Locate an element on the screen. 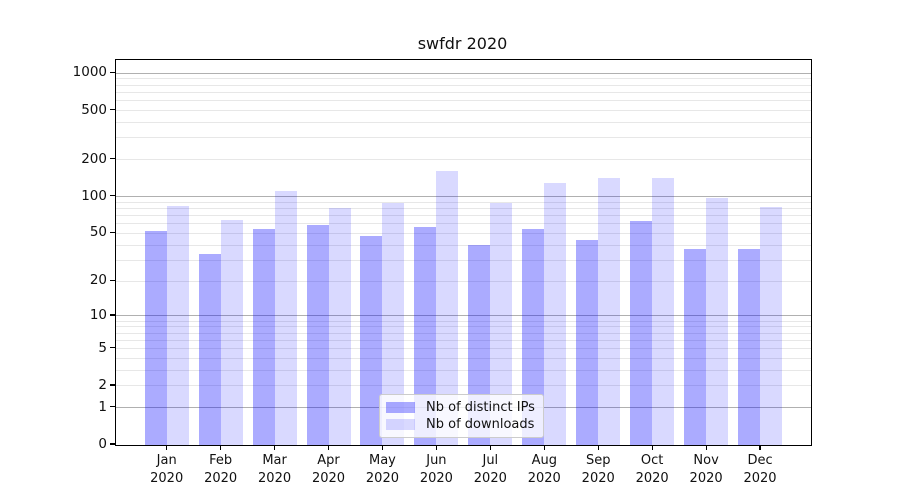 This screenshot has height=500, width=900. legend-label-downloads: Nb of downloads is located at coordinates (480, 424).